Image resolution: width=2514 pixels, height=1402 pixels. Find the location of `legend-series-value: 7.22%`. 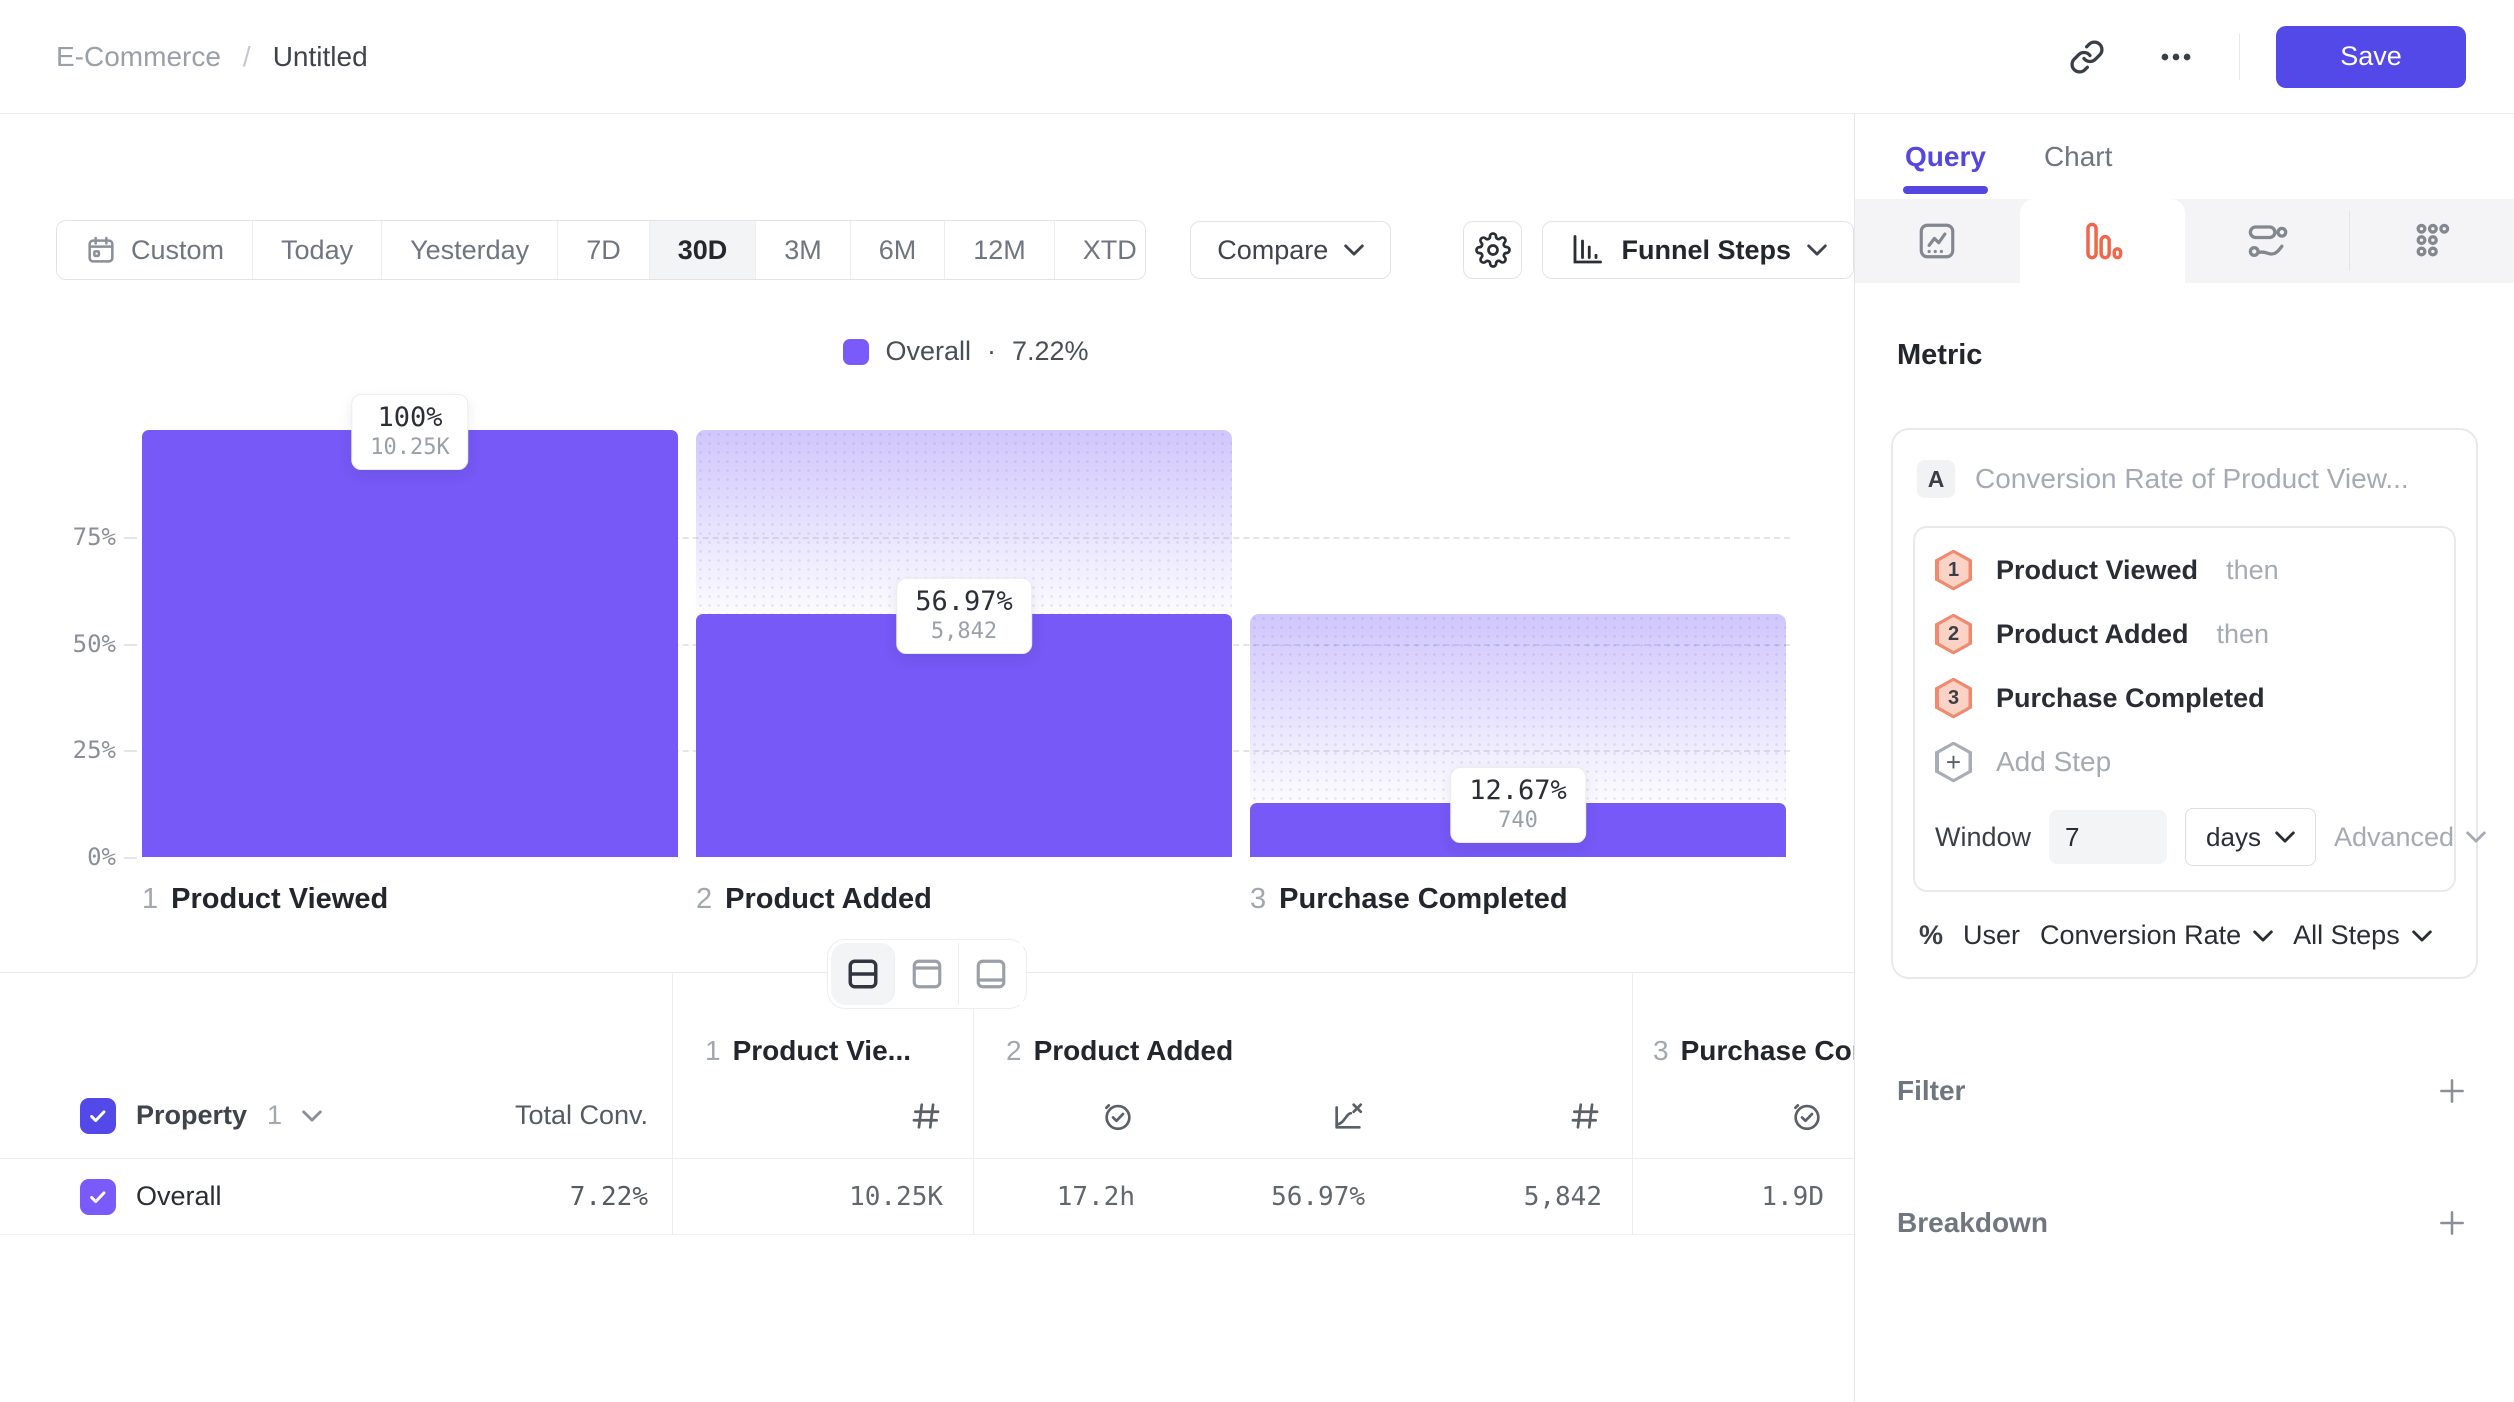

legend-series-value: 7.22% is located at coordinates (1050, 351).